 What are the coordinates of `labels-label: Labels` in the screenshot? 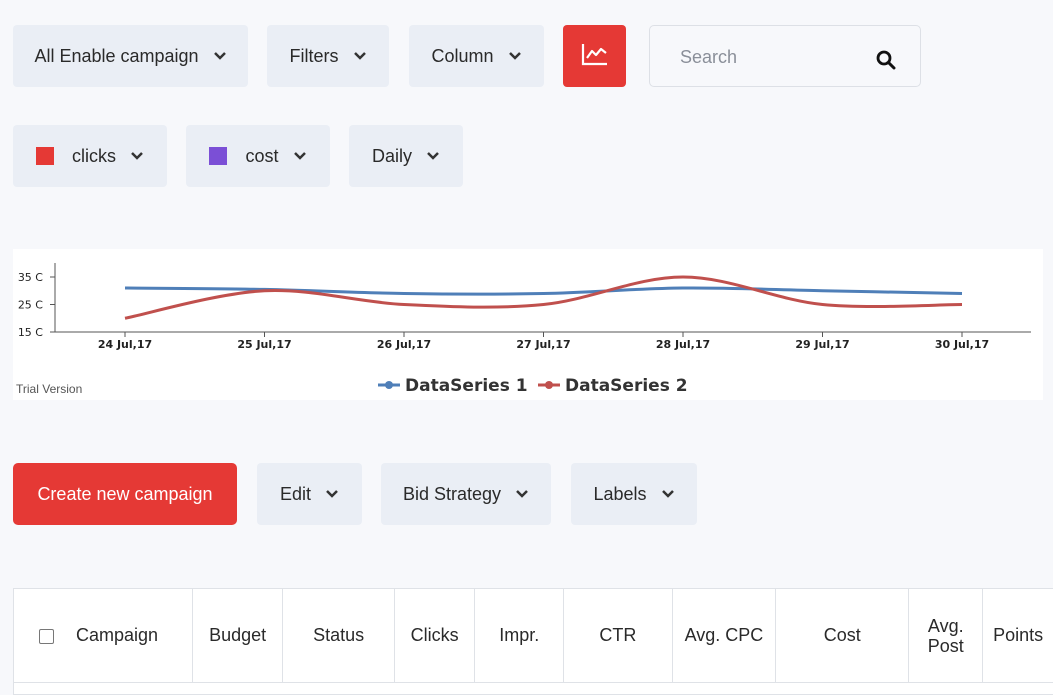 It's located at (620, 493).